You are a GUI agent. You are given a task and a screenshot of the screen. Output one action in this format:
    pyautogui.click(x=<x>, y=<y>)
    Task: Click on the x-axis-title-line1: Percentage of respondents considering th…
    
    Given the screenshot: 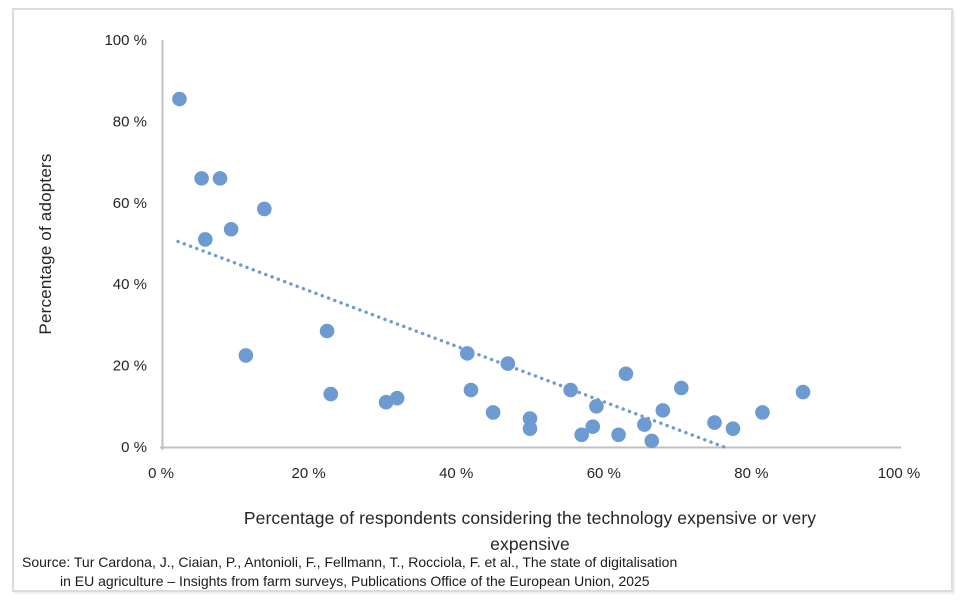 What is the action you would take?
    pyautogui.click(x=530, y=518)
    